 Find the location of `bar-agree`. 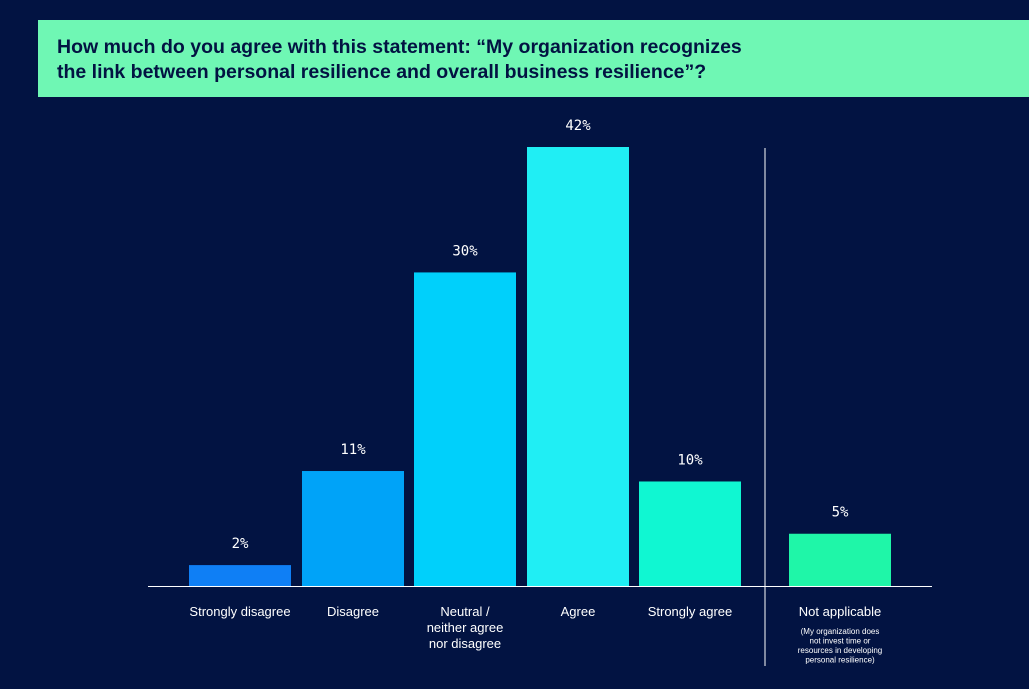

bar-agree is located at coordinates (578, 366).